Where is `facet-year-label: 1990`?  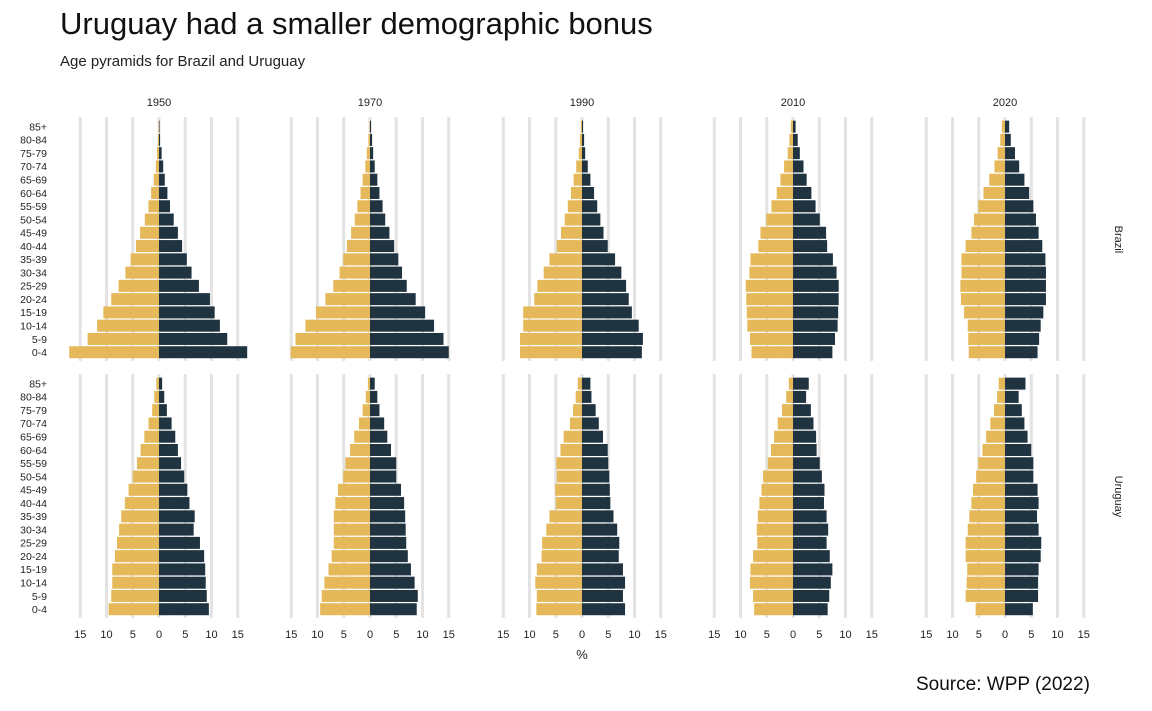
facet-year-label: 1990 is located at coordinates (582, 103).